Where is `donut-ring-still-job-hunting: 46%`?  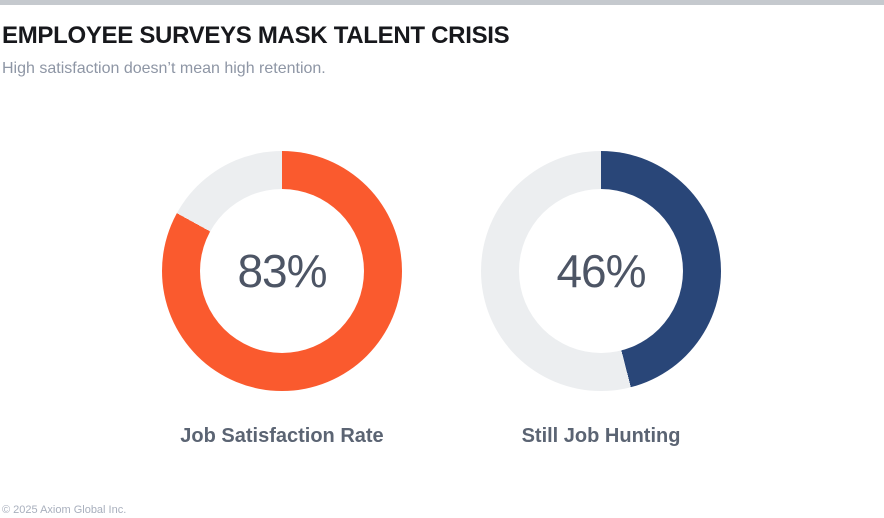
donut-ring-still-job-hunting: 46% is located at coordinates (601, 271).